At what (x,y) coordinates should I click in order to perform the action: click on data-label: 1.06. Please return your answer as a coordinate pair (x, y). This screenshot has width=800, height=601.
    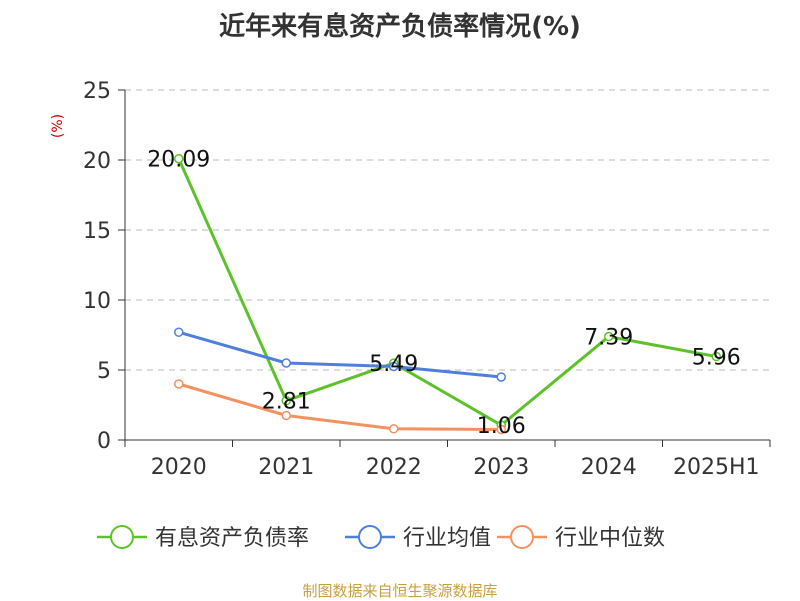
    Looking at the image, I should click on (501, 426).